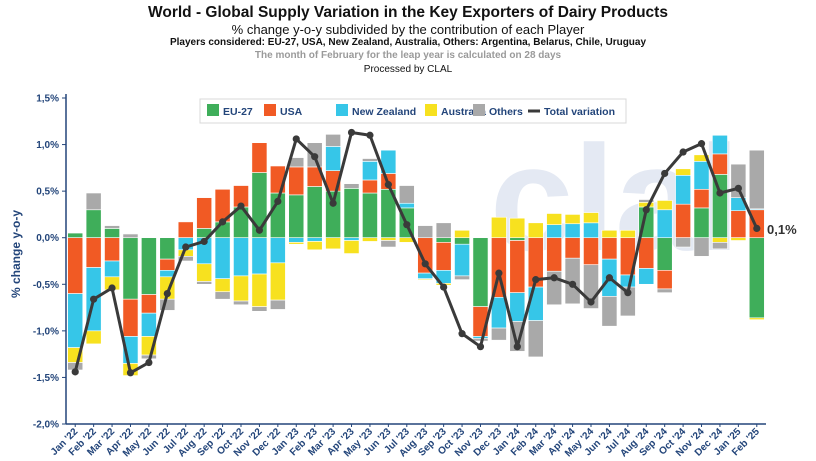 The width and height of the screenshot is (816, 461). Describe the element at coordinates (506, 112) in the screenshot. I see `legend-label-others: Others` at that location.